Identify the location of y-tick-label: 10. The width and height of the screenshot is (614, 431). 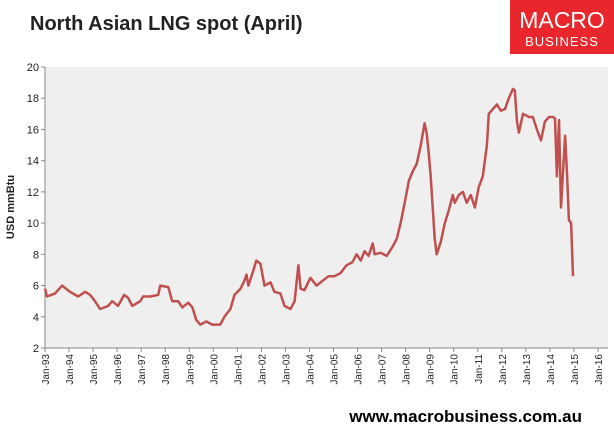
(33, 224).